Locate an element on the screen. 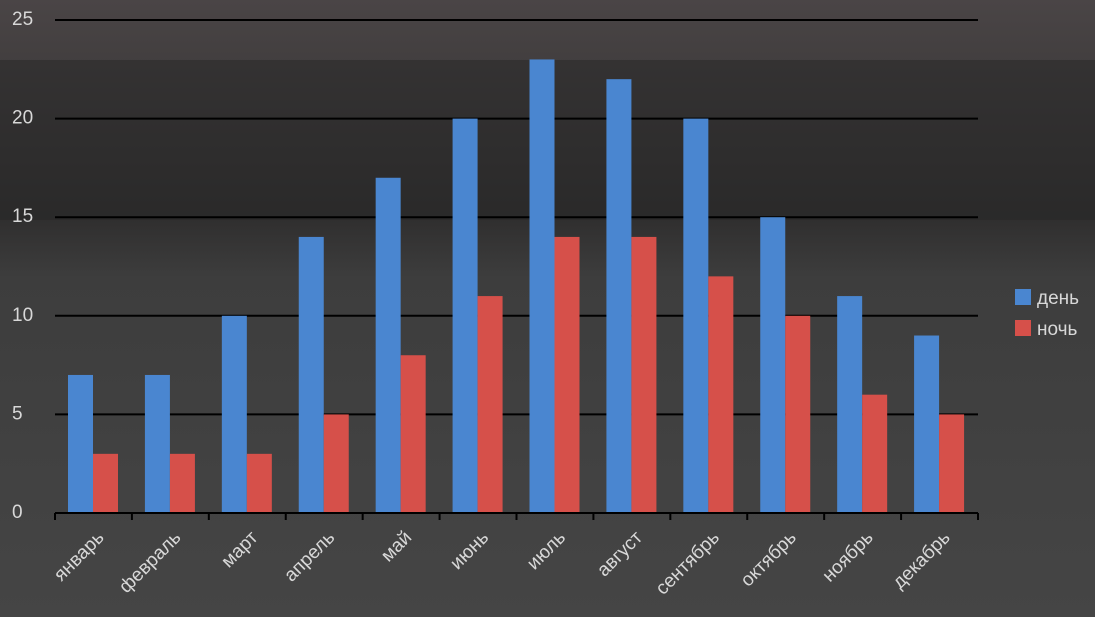  legend-label: день is located at coordinates (1058, 298).